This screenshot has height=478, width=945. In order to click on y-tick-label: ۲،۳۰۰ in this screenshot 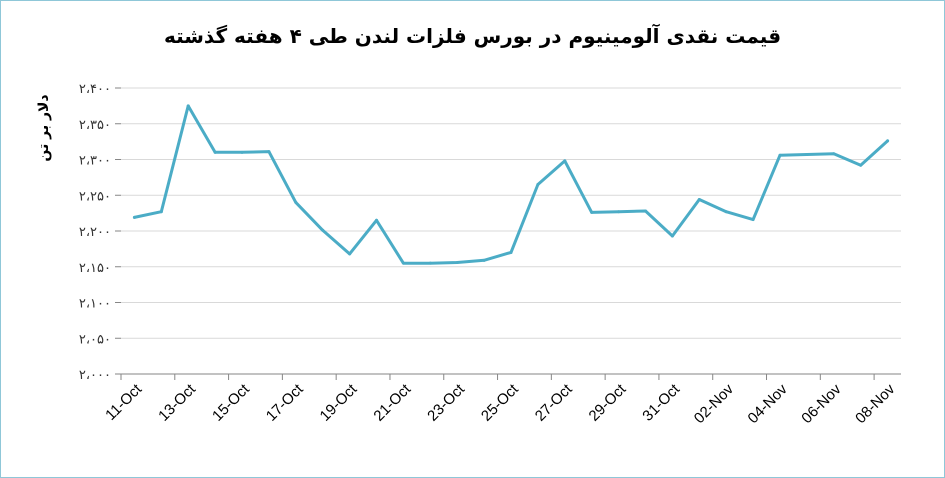, I will do `click(95, 161)`.